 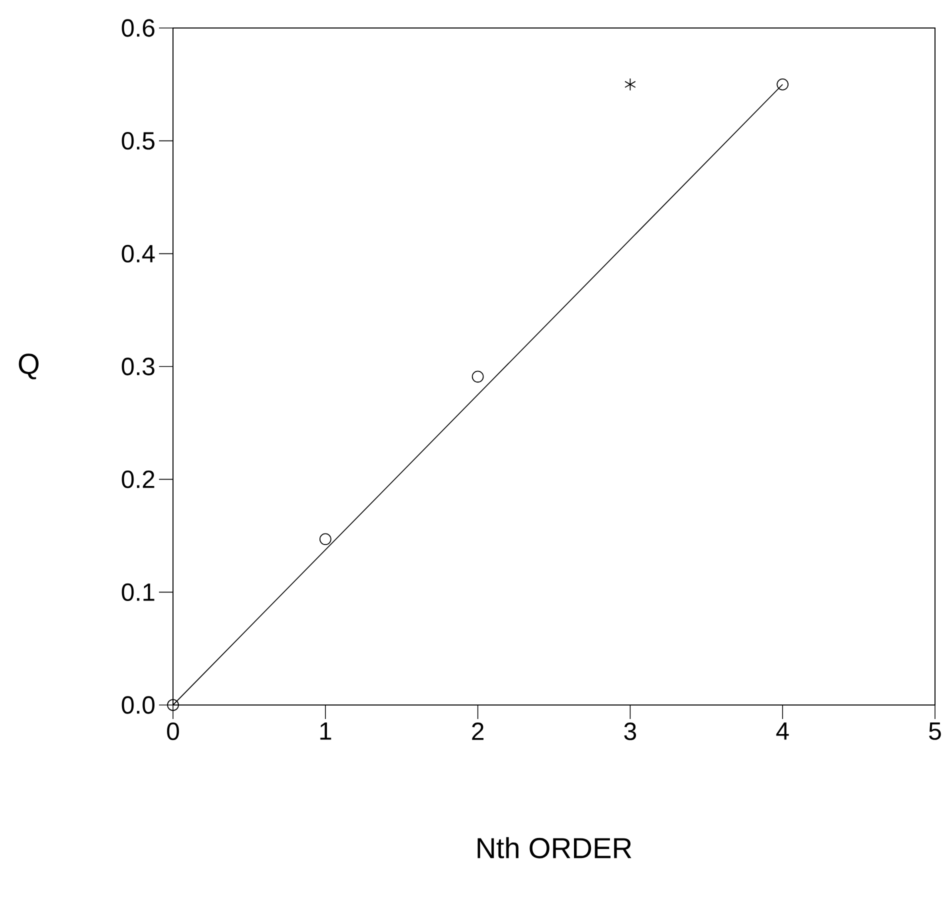 I want to click on y-tick-label: 0.0, so click(x=138, y=705).